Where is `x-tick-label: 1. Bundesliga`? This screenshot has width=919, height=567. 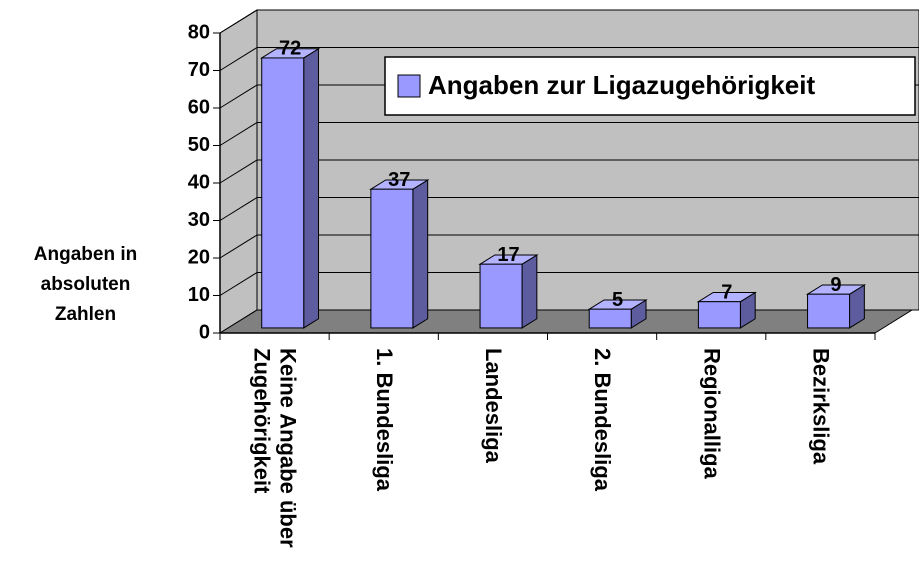 x-tick-label: 1. Bundesliga is located at coordinates (384, 420).